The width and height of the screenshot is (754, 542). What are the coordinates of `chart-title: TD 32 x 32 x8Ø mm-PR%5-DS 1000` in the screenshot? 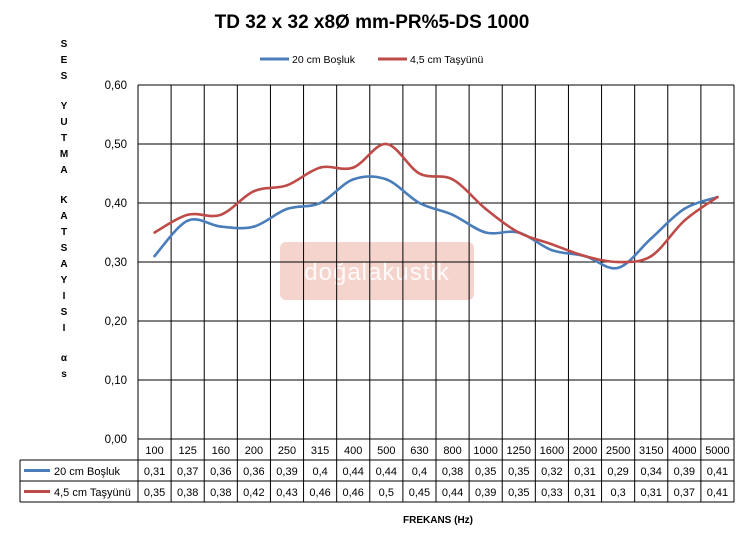 It's located at (372, 22).